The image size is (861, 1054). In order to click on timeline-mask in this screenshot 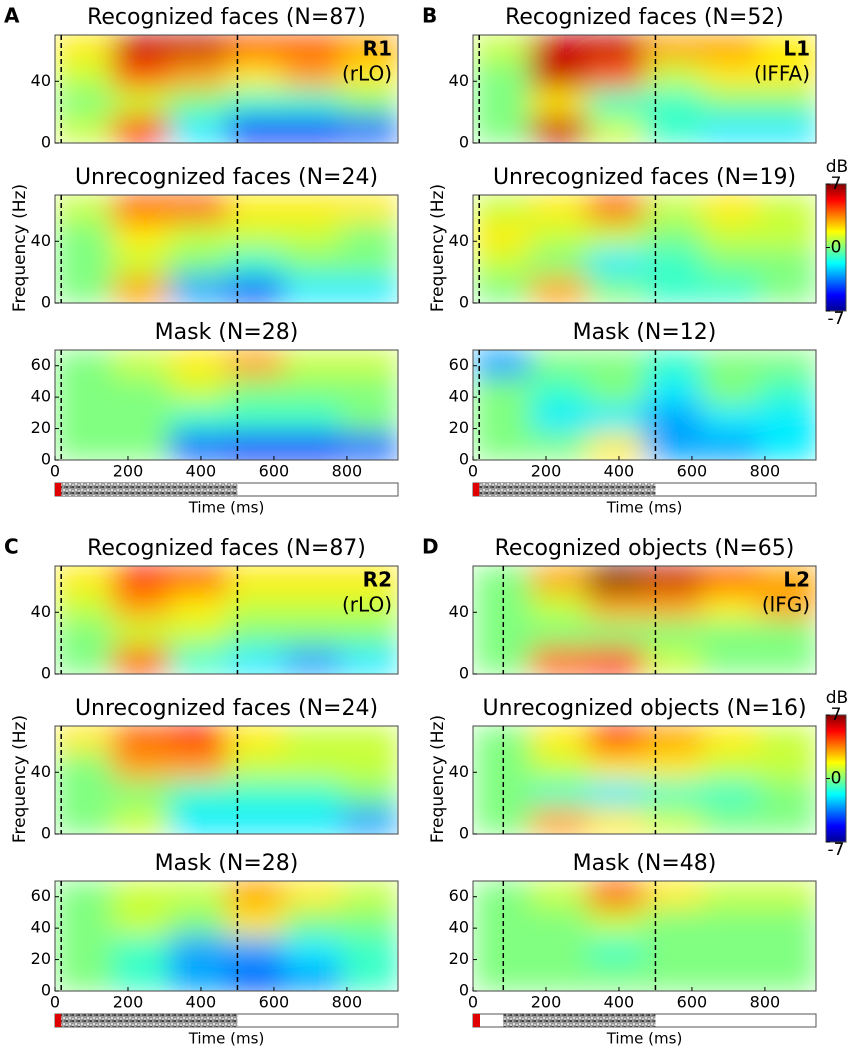, I will do `click(149, 1020)`.